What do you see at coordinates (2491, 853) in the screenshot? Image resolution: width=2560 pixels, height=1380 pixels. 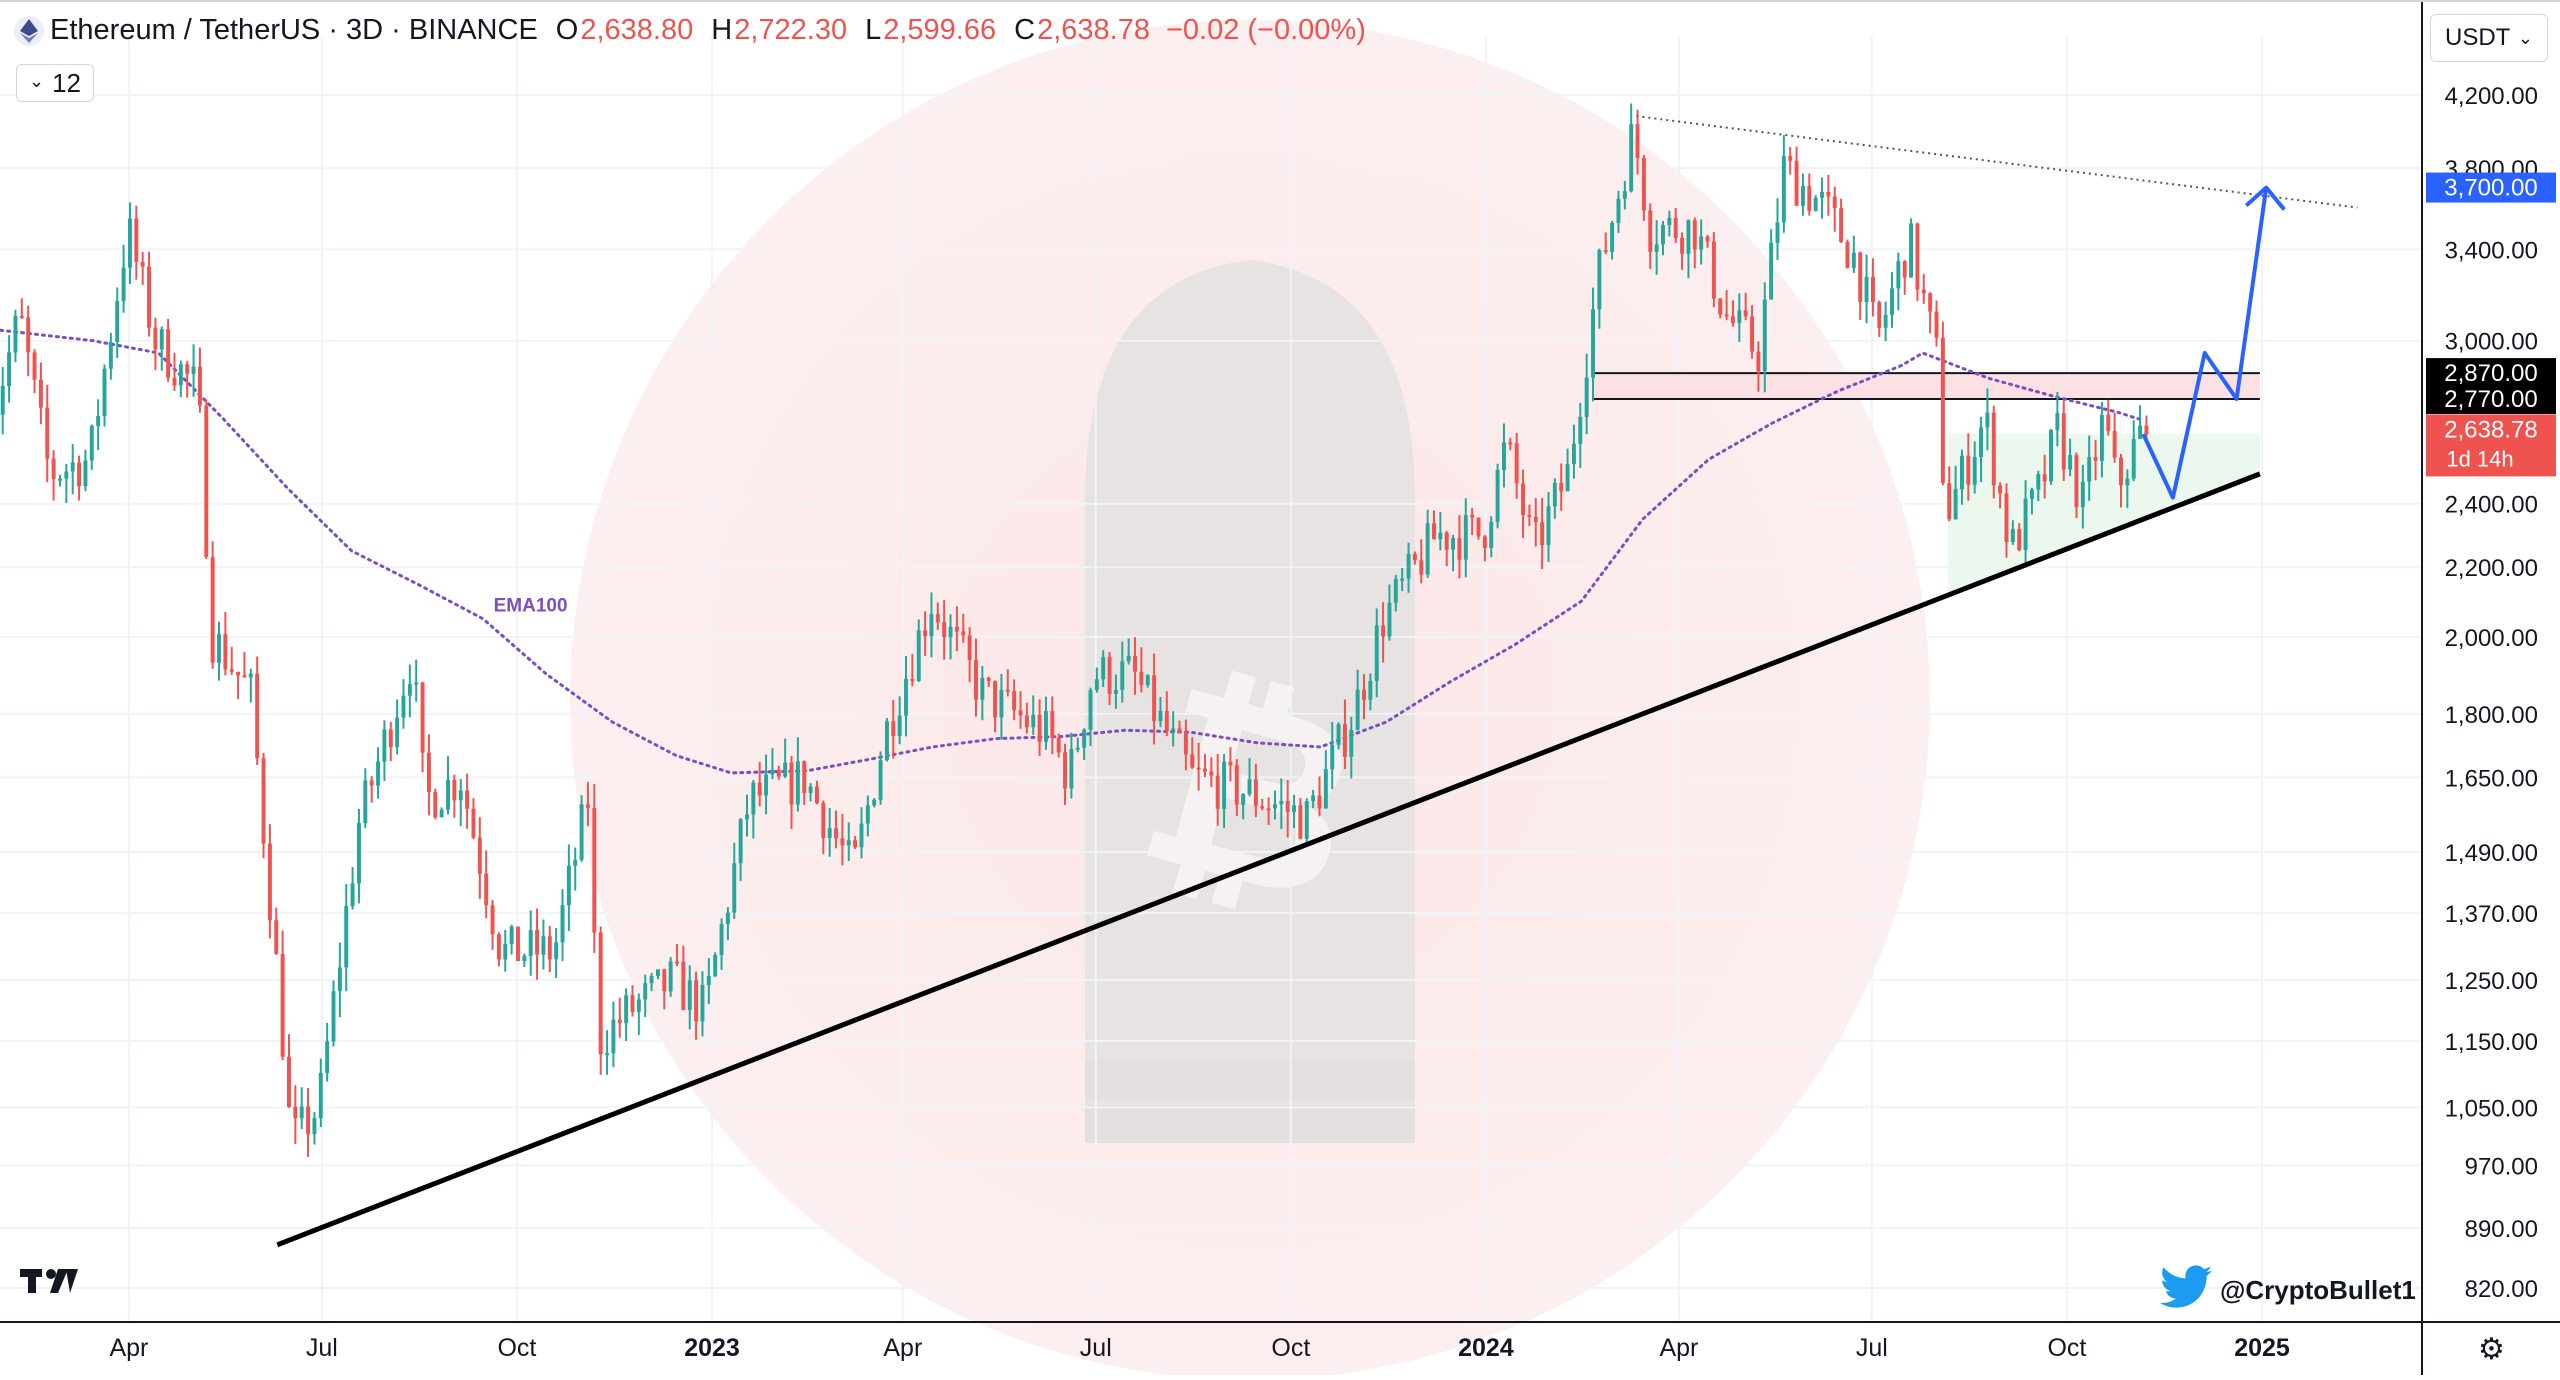 I see `y-tick-label: 1,490.00` at bounding box center [2491, 853].